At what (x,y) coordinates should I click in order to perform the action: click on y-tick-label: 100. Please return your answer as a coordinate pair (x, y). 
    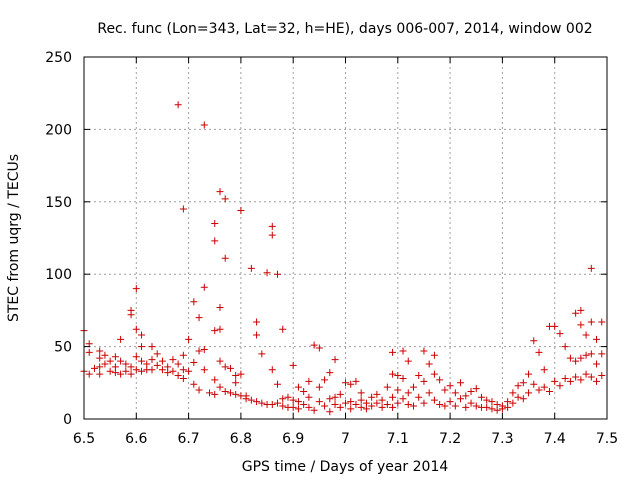
    Looking at the image, I should click on (58, 275).